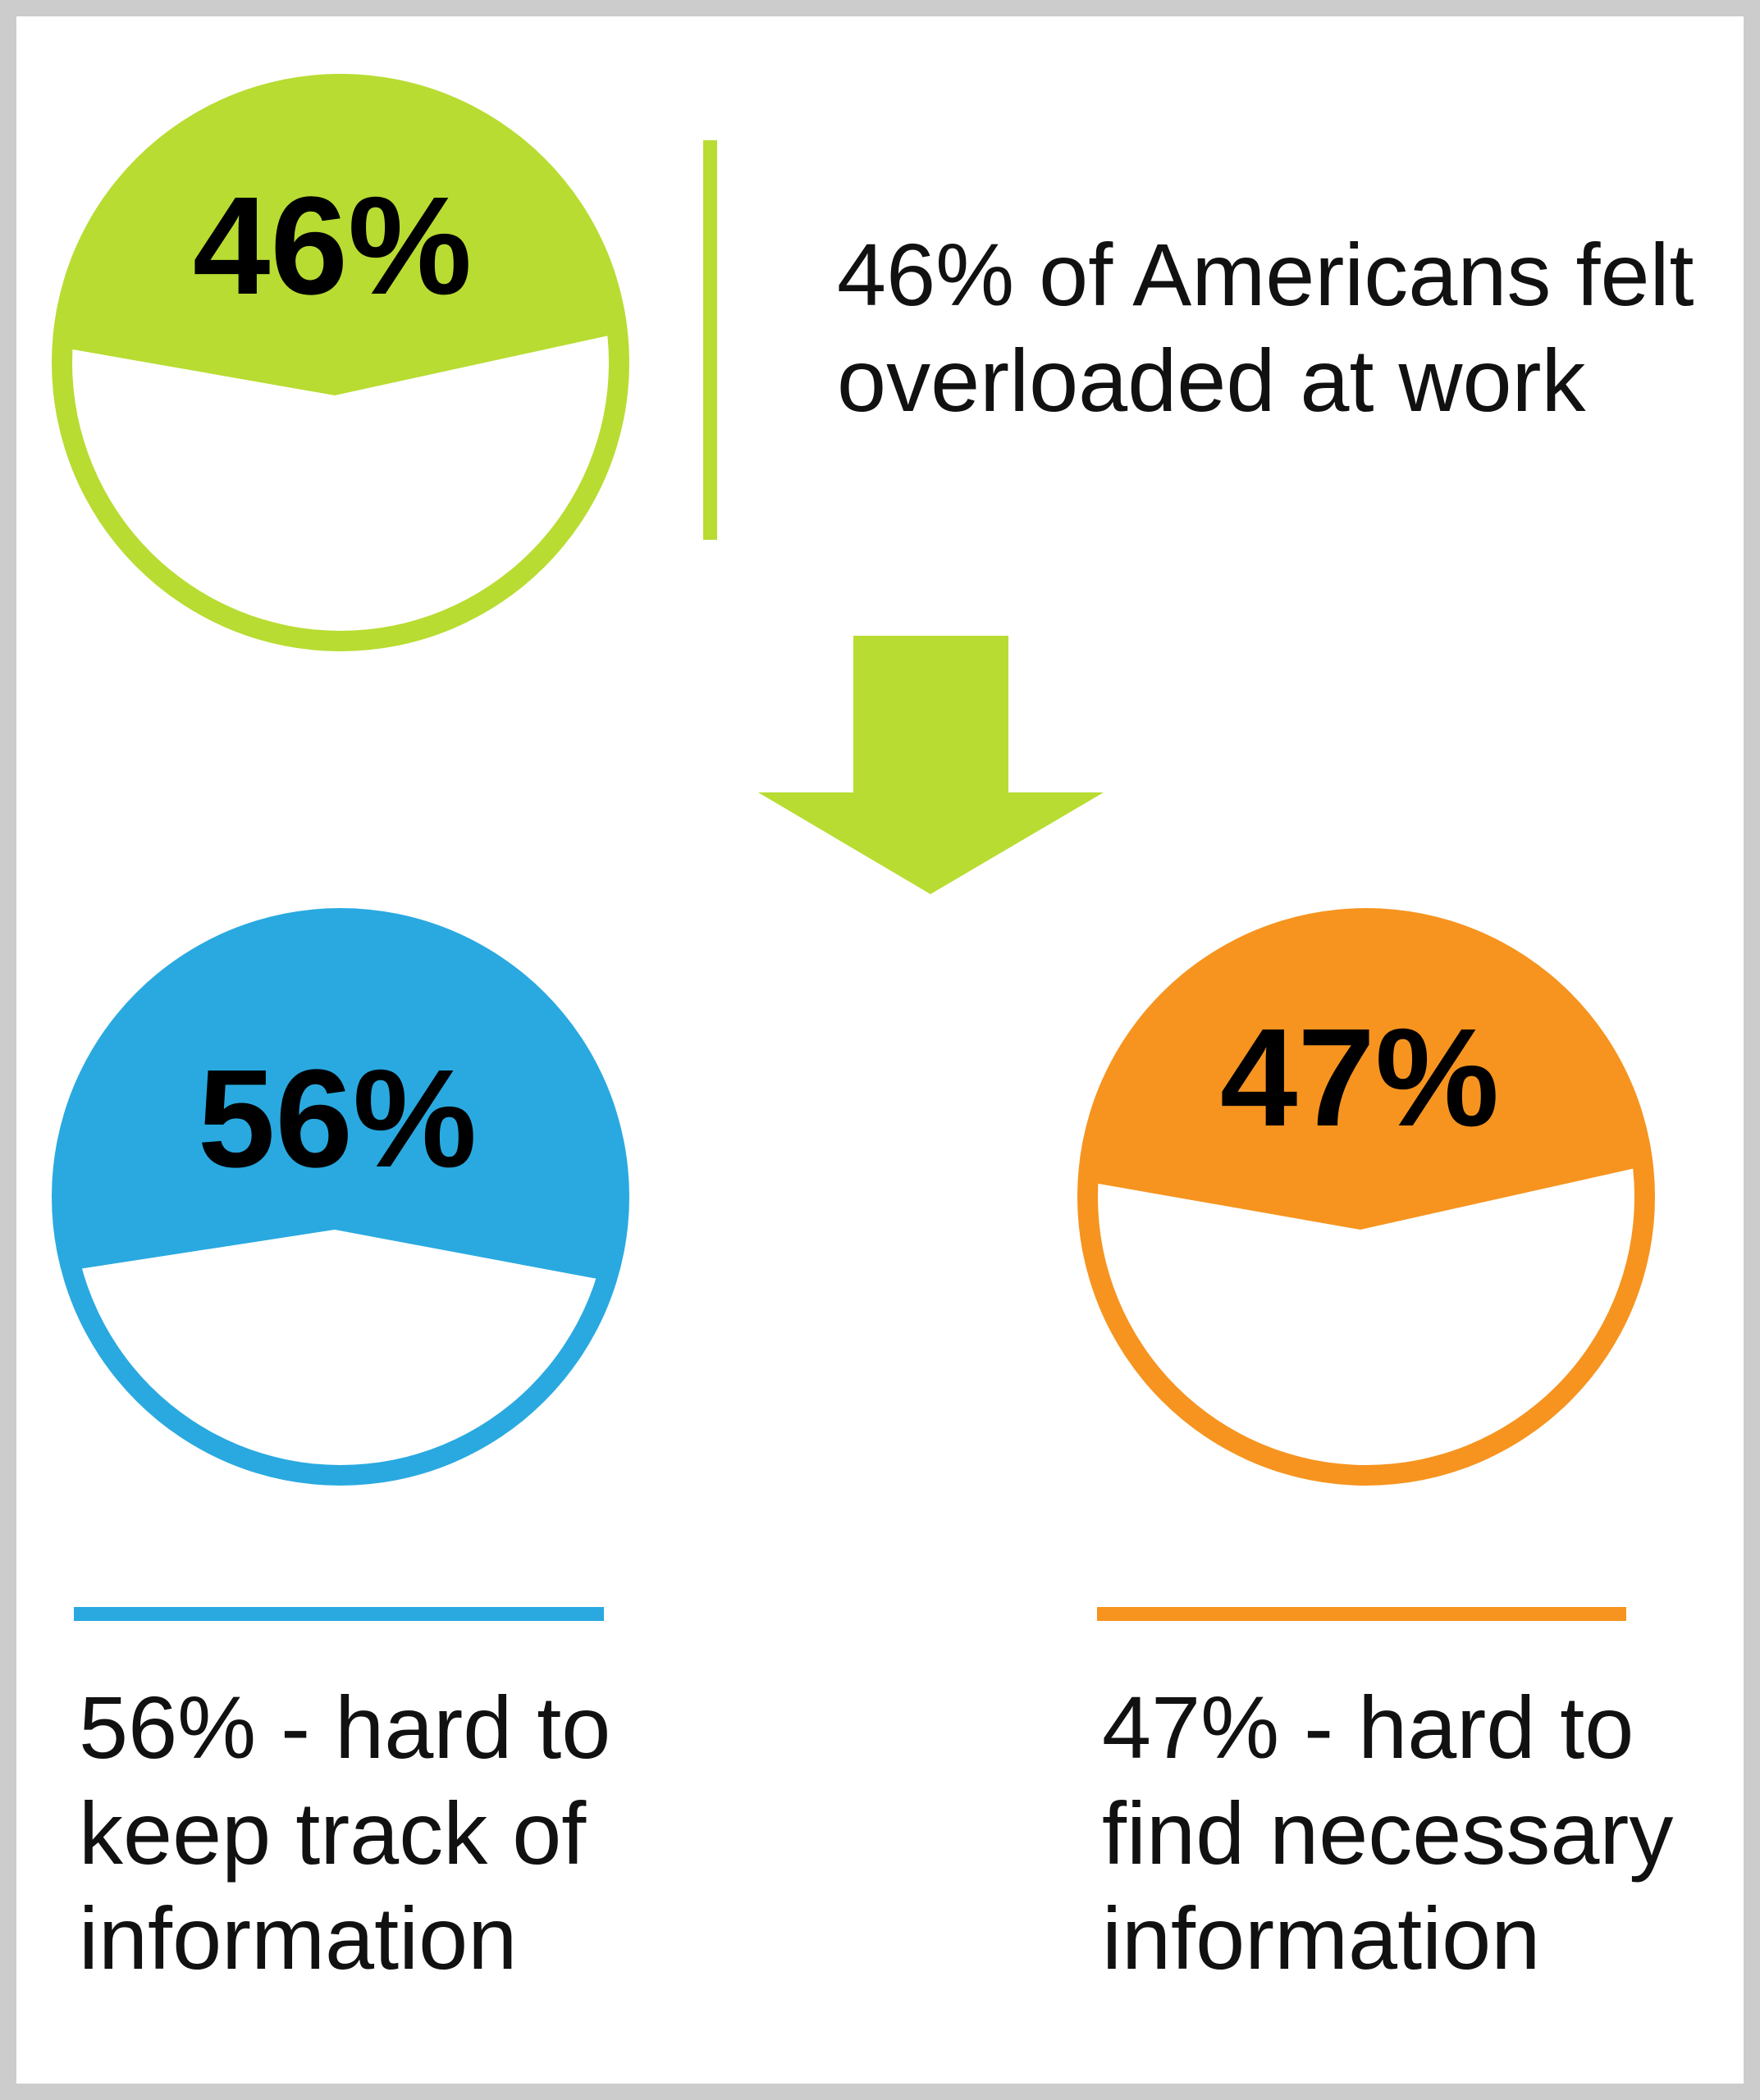 Image resolution: width=1760 pixels, height=2100 pixels. I want to click on orange-underline, so click(1361, 1614).